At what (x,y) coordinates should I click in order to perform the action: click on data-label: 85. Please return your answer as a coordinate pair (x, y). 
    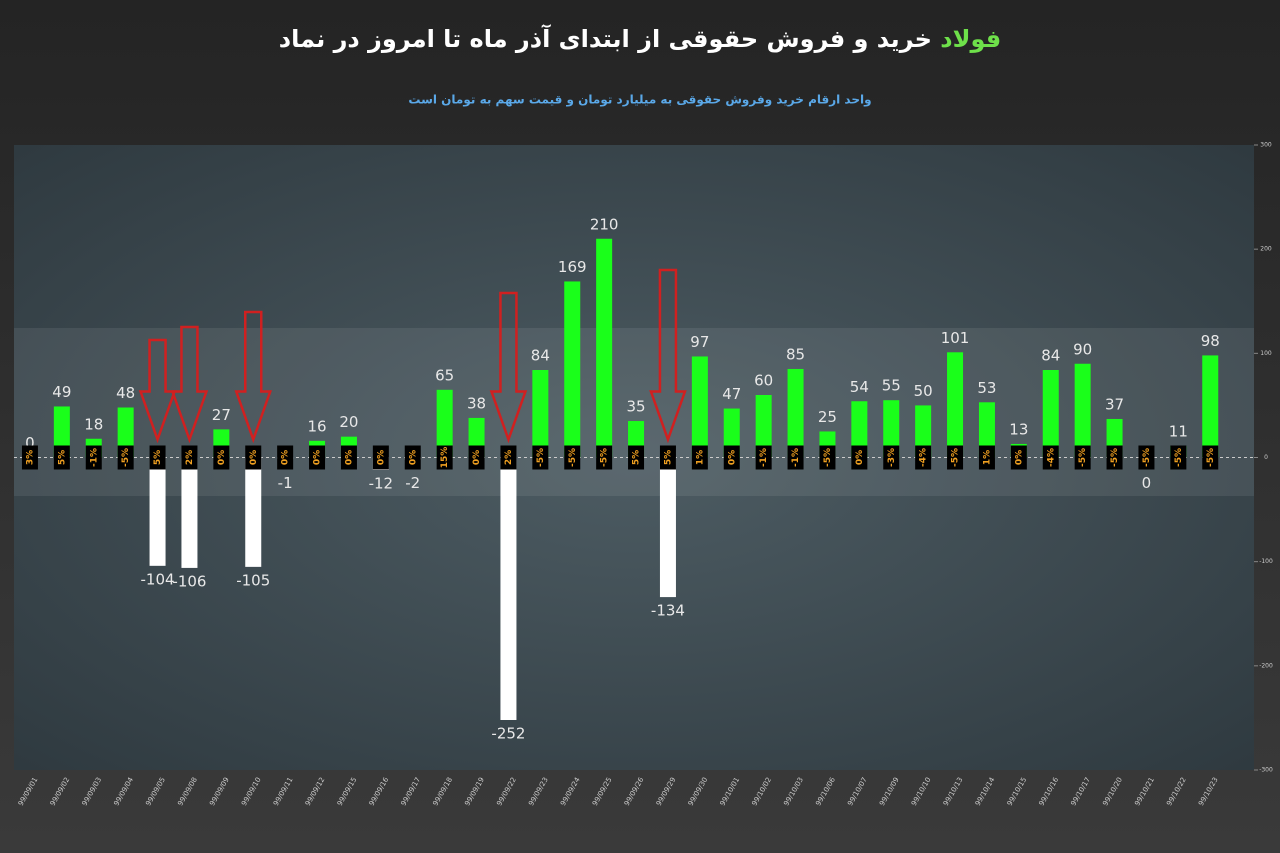
    Looking at the image, I should click on (795, 354).